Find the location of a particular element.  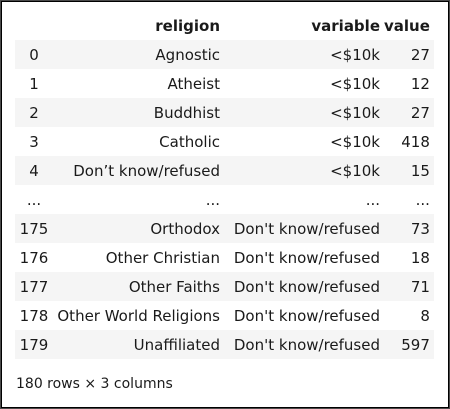

value-cell: 18 is located at coordinates (420, 257).